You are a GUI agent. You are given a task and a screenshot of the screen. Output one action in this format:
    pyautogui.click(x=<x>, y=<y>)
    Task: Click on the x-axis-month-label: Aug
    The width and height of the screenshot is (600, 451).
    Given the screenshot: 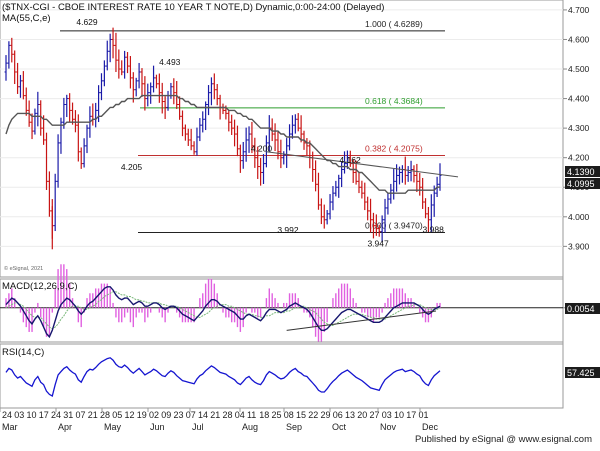 What is the action you would take?
    pyautogui.click(x=250, y=427)
    